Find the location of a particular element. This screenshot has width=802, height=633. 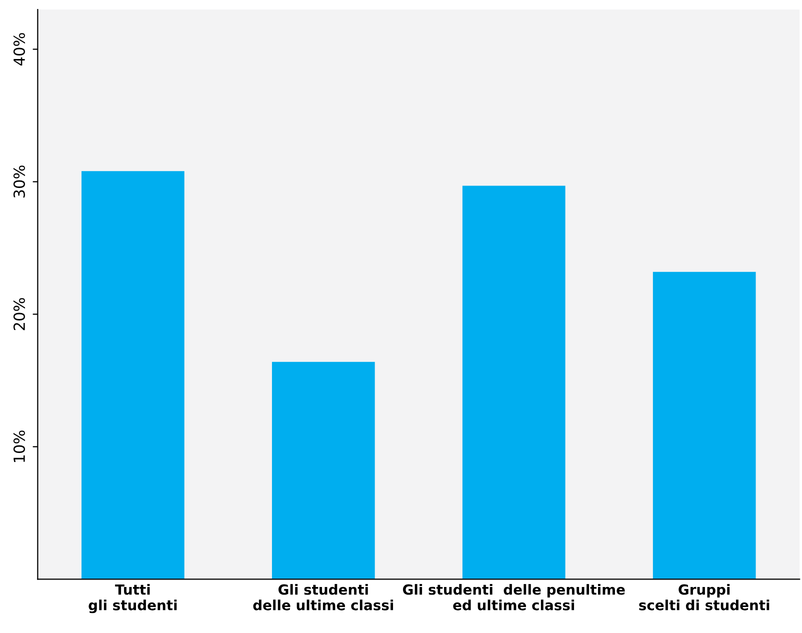

x-tick-label: Tutti gli studenti is located at coordinates (132, 599).